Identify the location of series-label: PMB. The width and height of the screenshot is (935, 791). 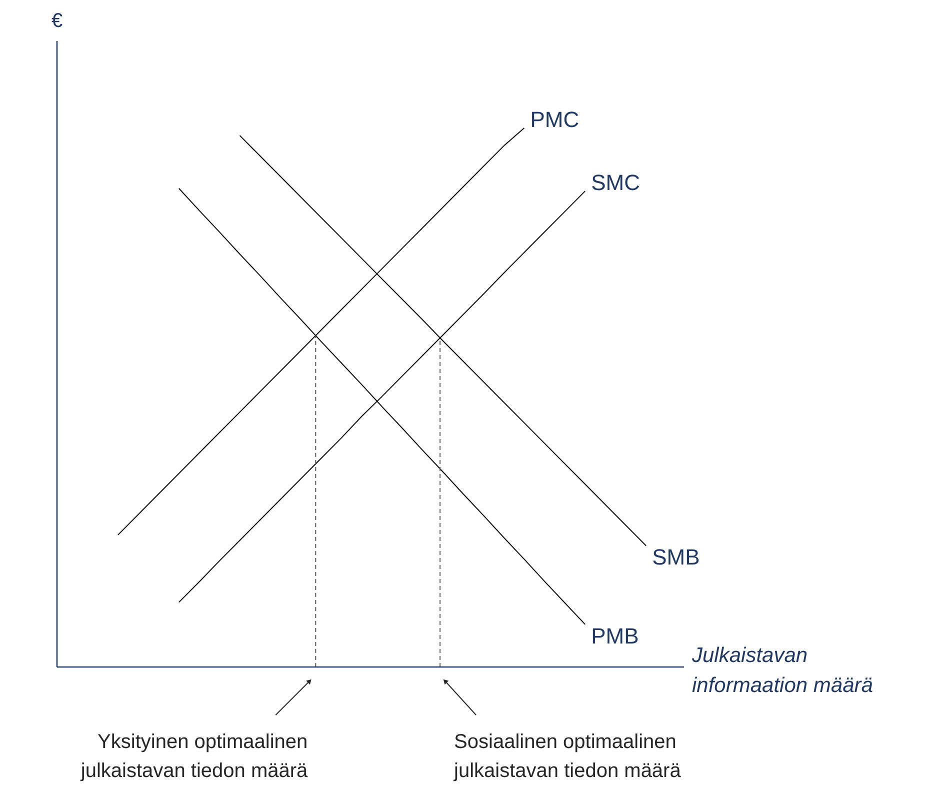
(615, 635).